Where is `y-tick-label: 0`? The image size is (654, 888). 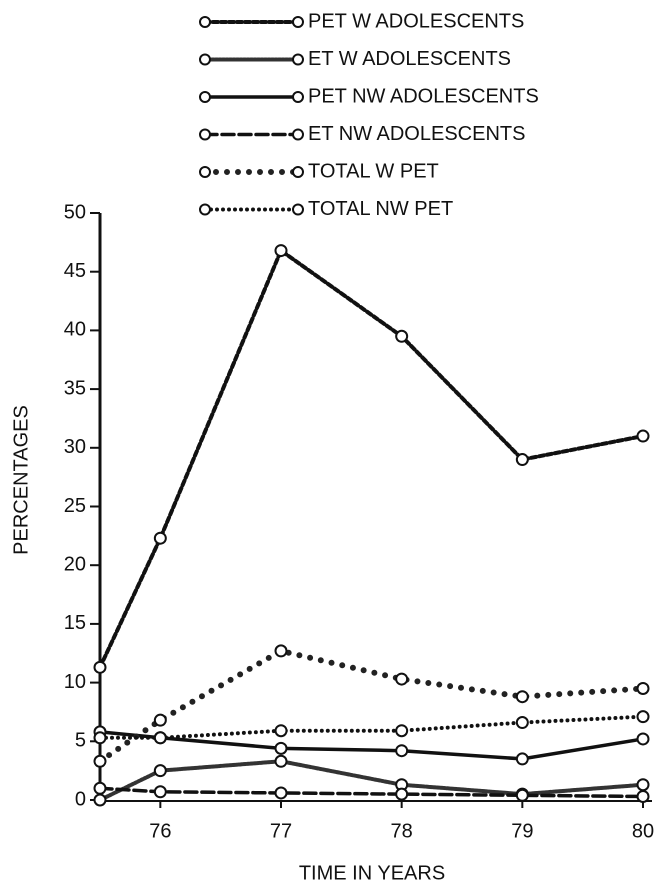 y-tick-label: 0 is located at coordinates (80, 799).